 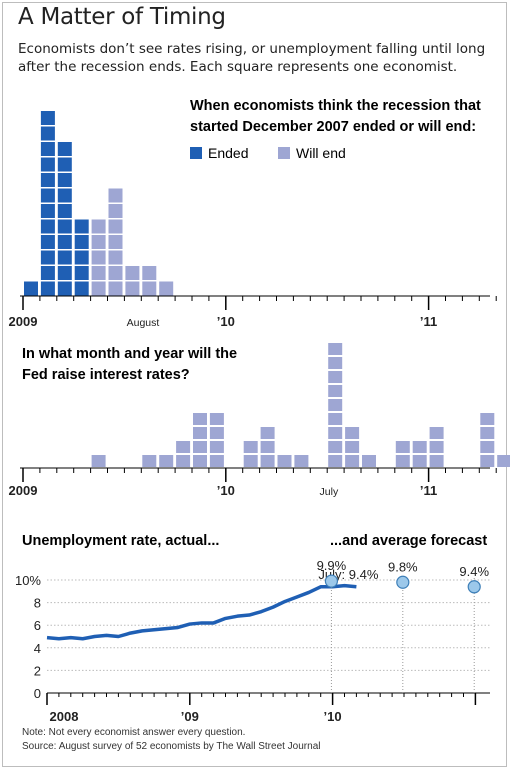 I want to click on chart2-x-label: ’10, so click(x=226, y=490).